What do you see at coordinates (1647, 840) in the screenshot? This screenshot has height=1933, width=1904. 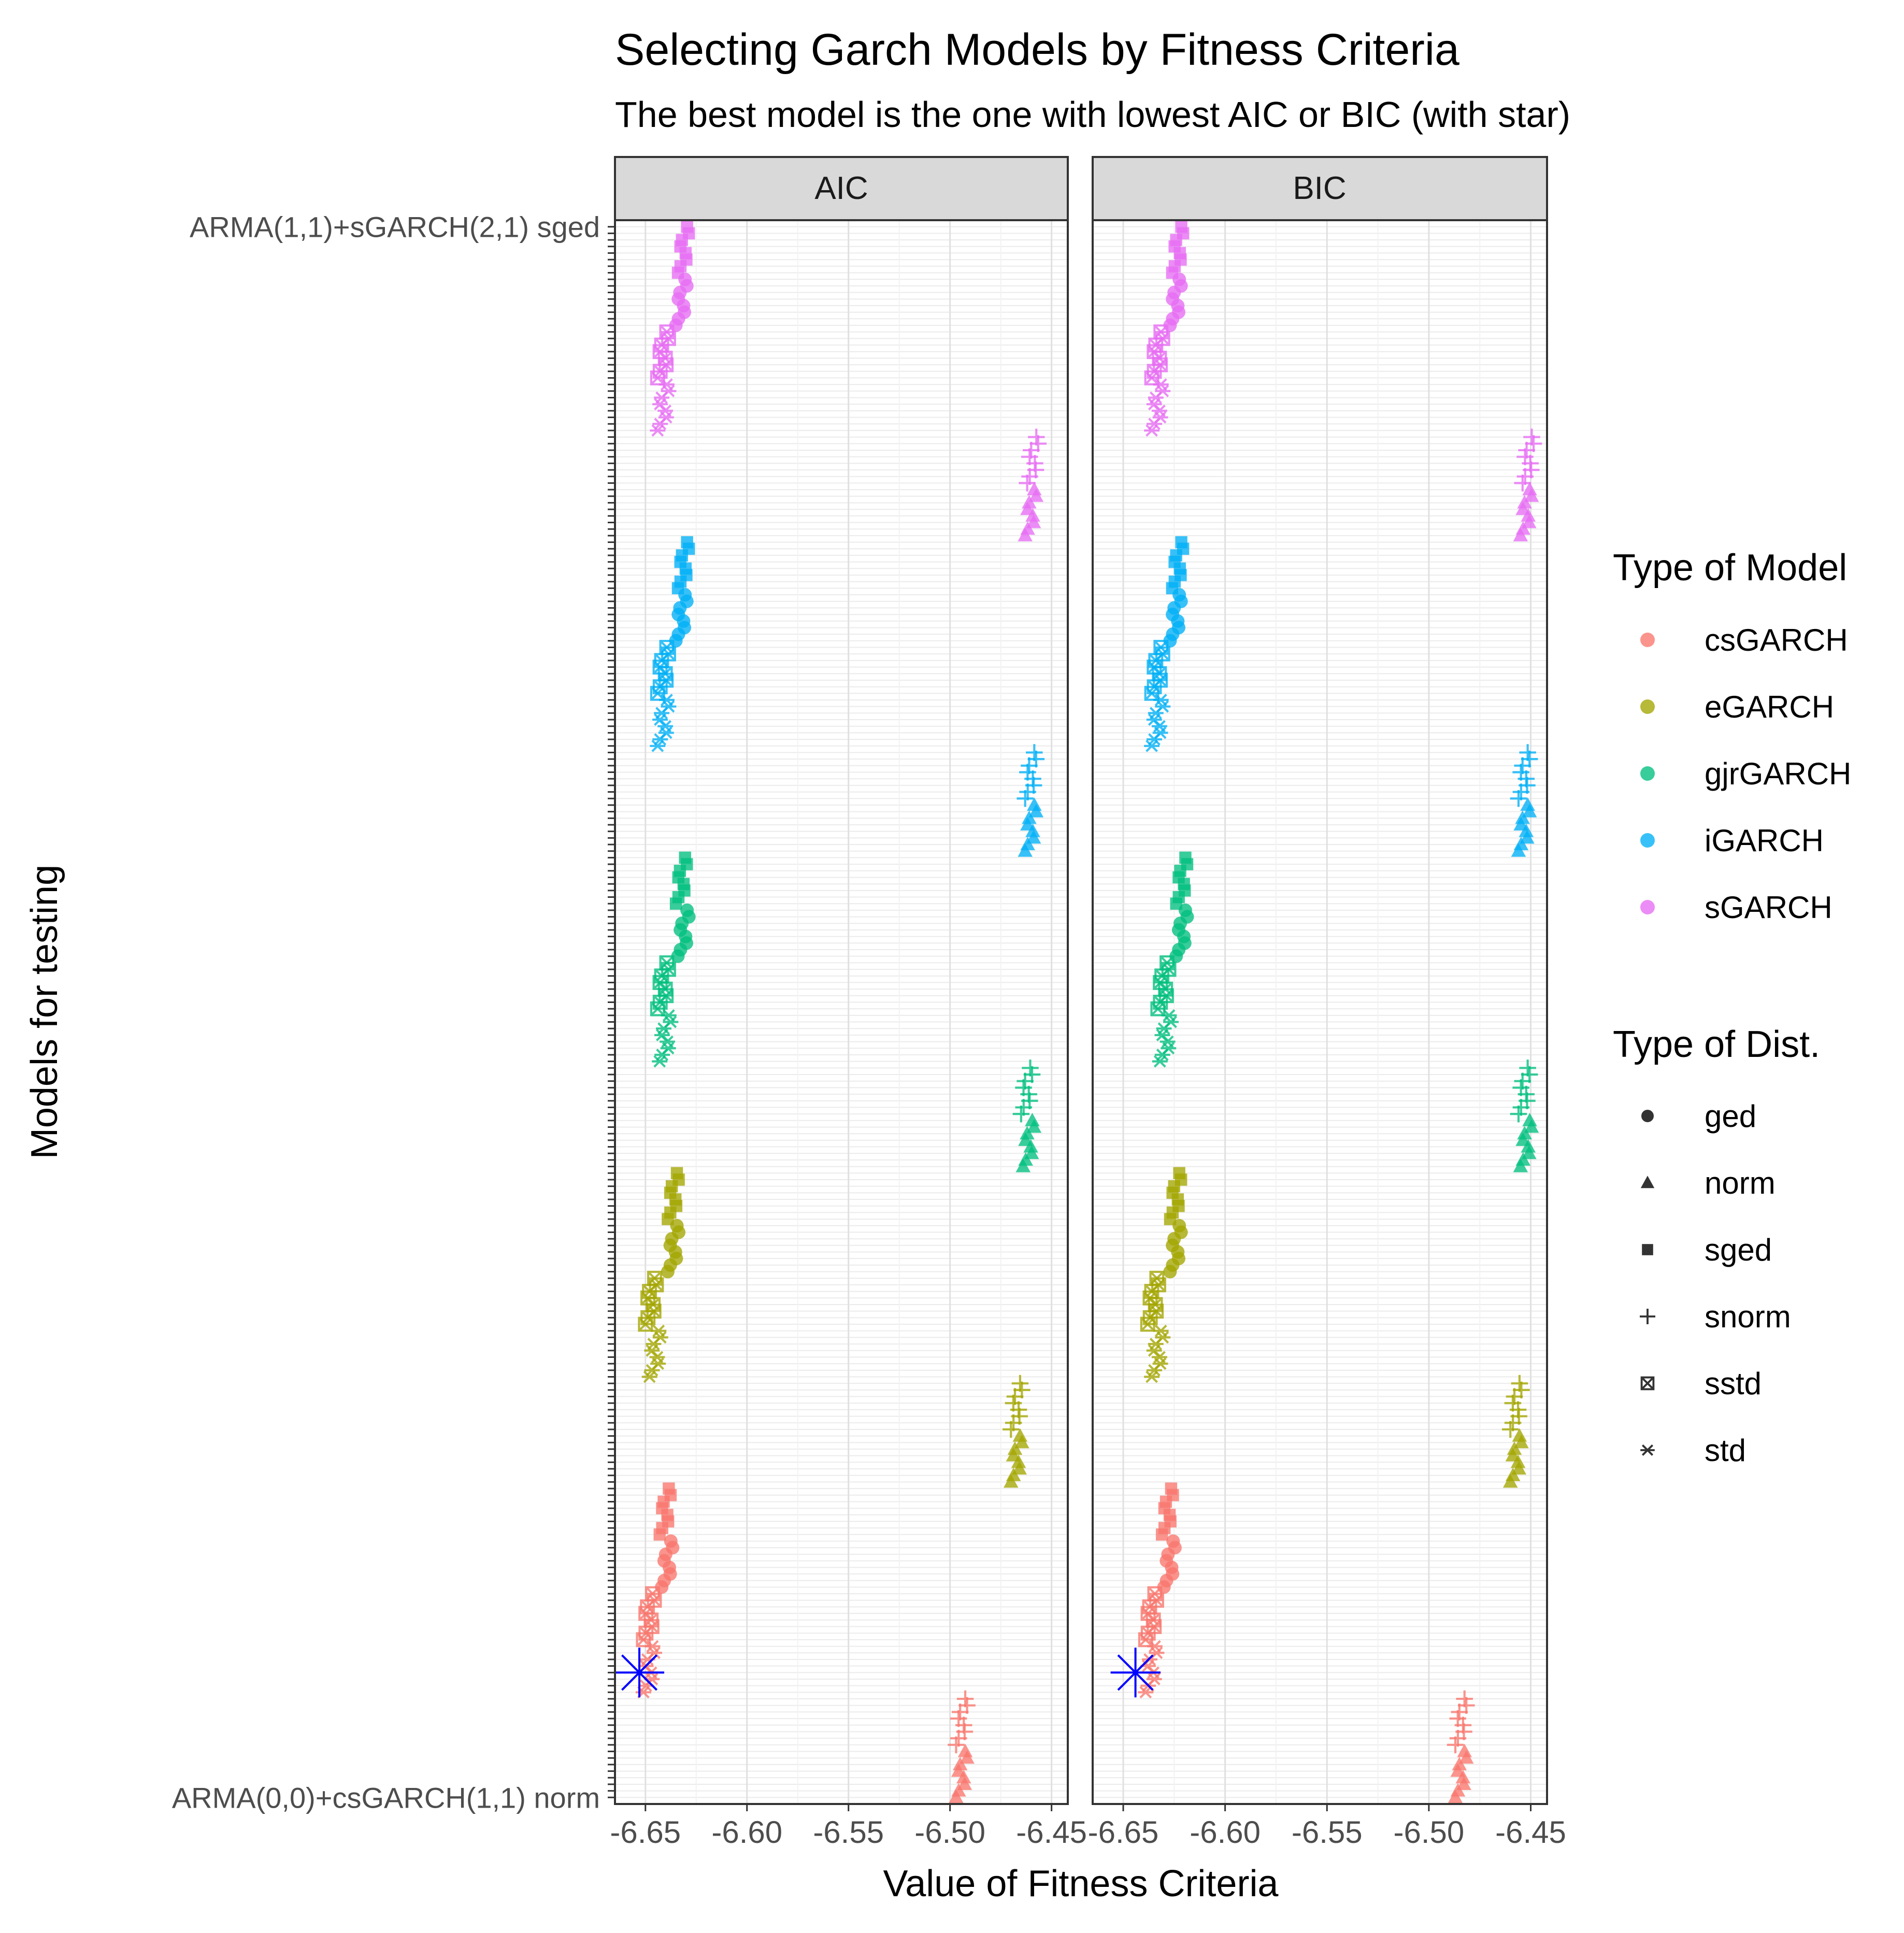 I see `legend-key-igarch` at bounding box center [1647, 840].